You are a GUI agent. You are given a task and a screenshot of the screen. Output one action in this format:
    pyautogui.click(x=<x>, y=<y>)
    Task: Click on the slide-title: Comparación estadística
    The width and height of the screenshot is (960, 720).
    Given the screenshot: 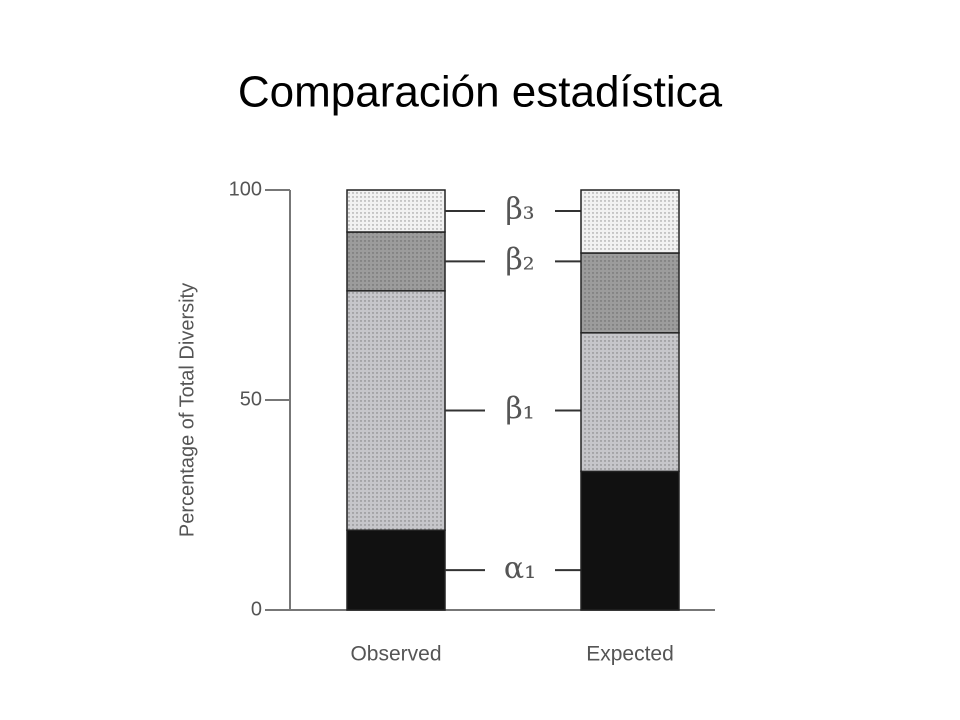 What is the action you would take?
    pyautogui.click(x=480, y=92)
    